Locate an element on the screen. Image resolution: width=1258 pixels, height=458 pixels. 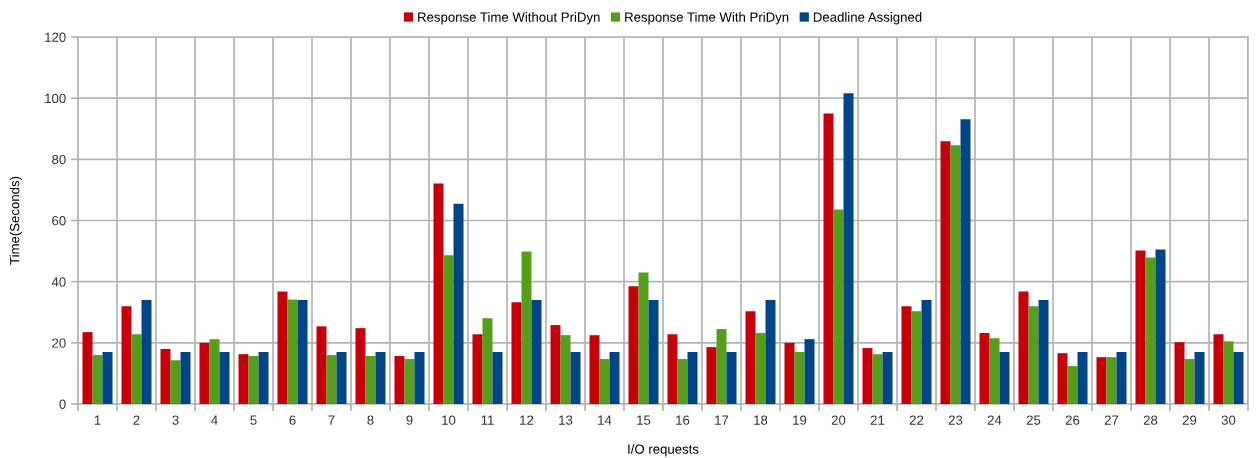
y-tick-label: 120 is located at coordinates (55, 37).